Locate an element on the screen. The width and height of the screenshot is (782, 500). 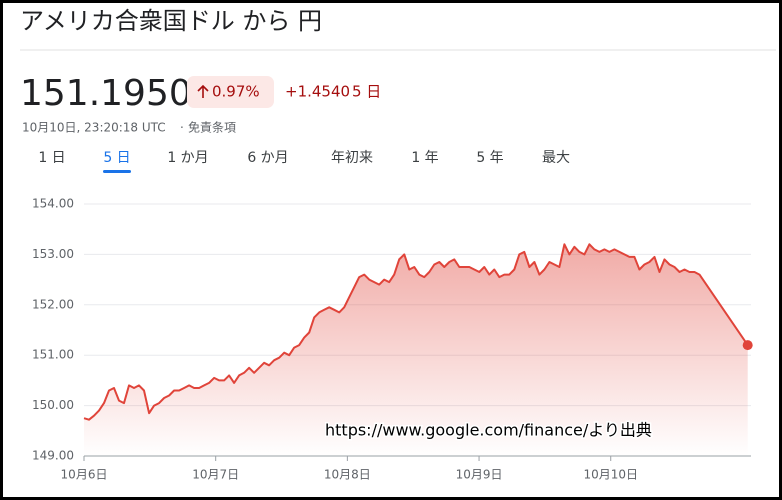
change-percent: 0.97% is located at coordinates (236, 92).